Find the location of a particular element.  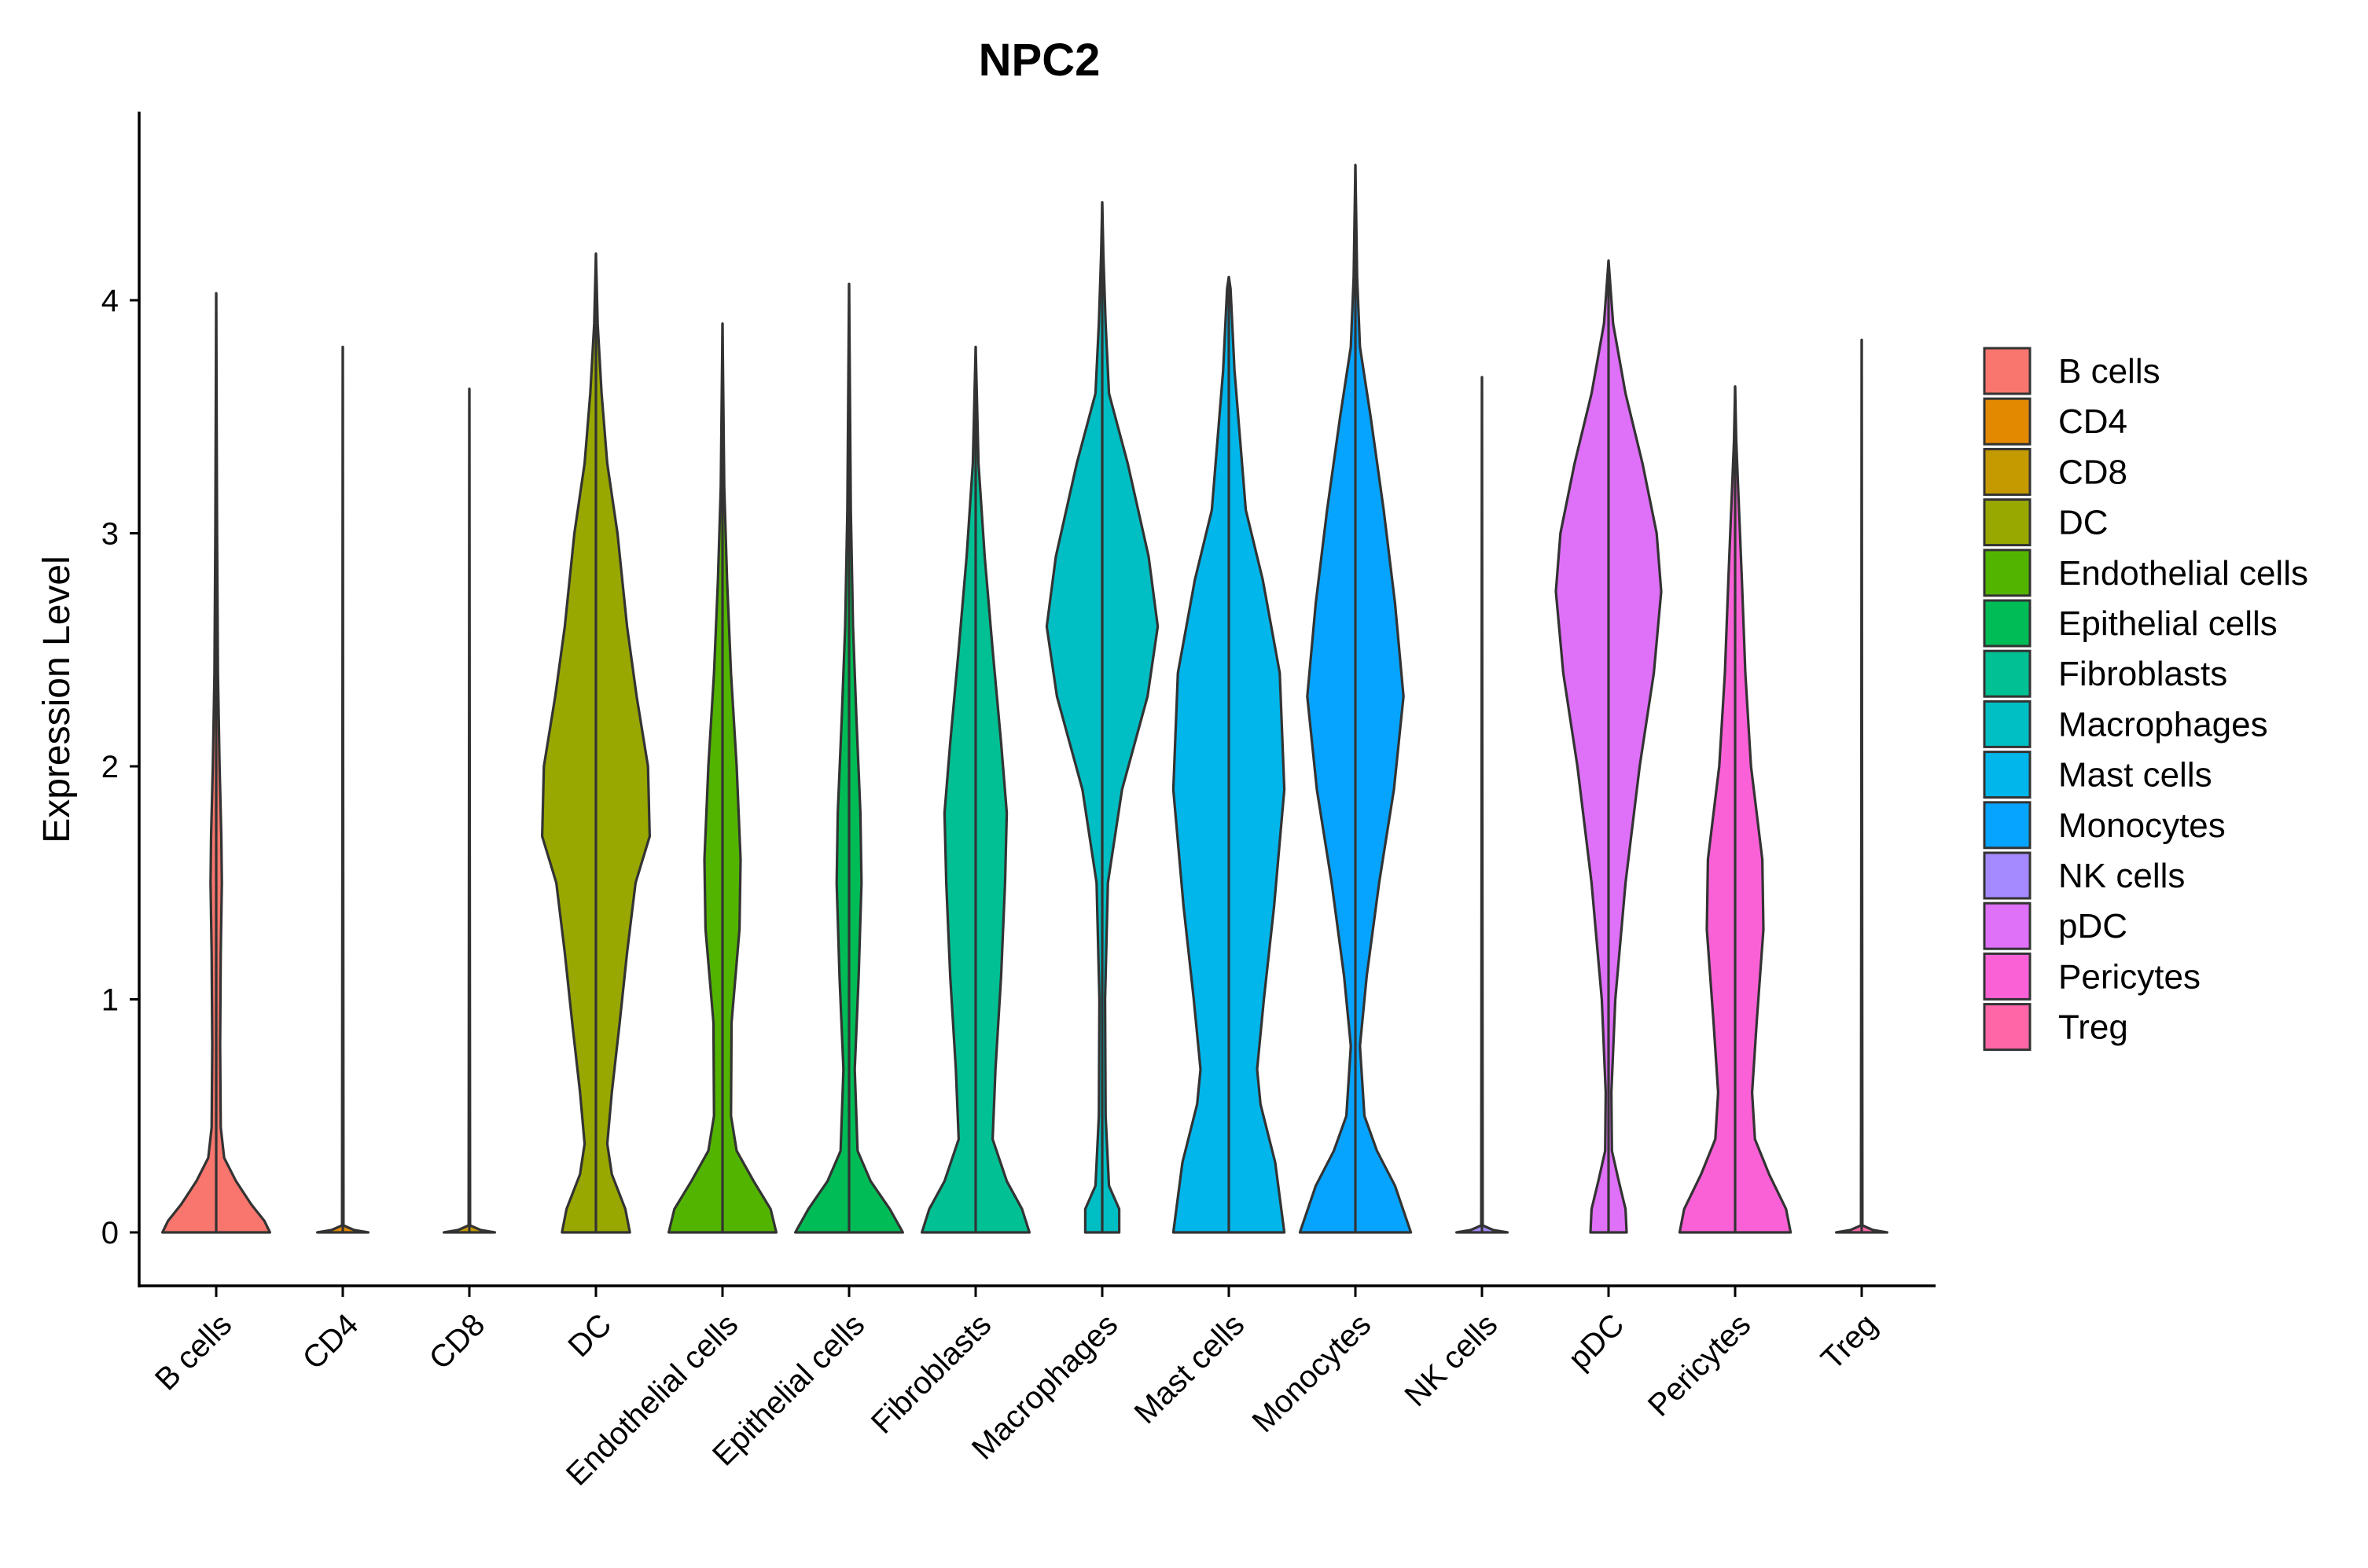

legend-item: Monocytes is located at coordinates (2104, 825).